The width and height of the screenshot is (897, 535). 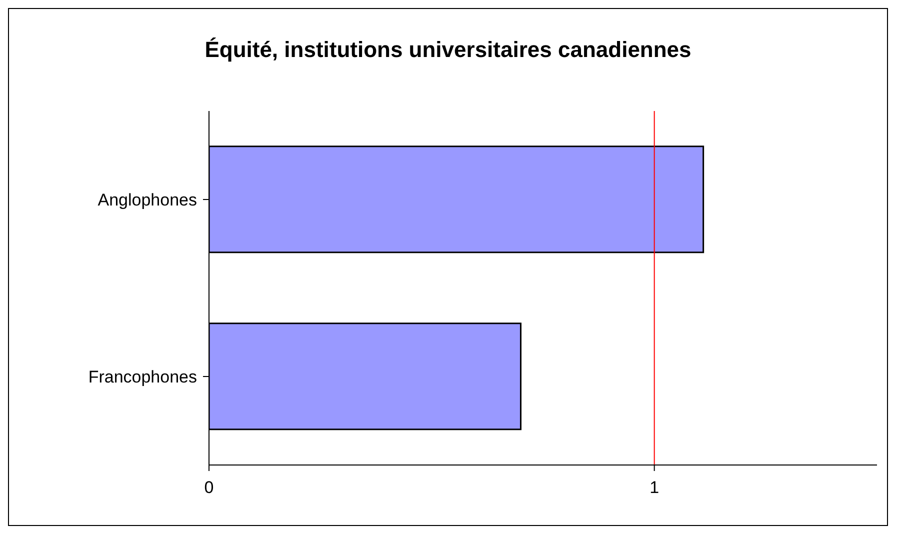 What do you see at coordinates (448, 50) in the screenshot?
I see `chart-title: Équité, institutions universitaires canadiennes` at bounding box center [448, 50].